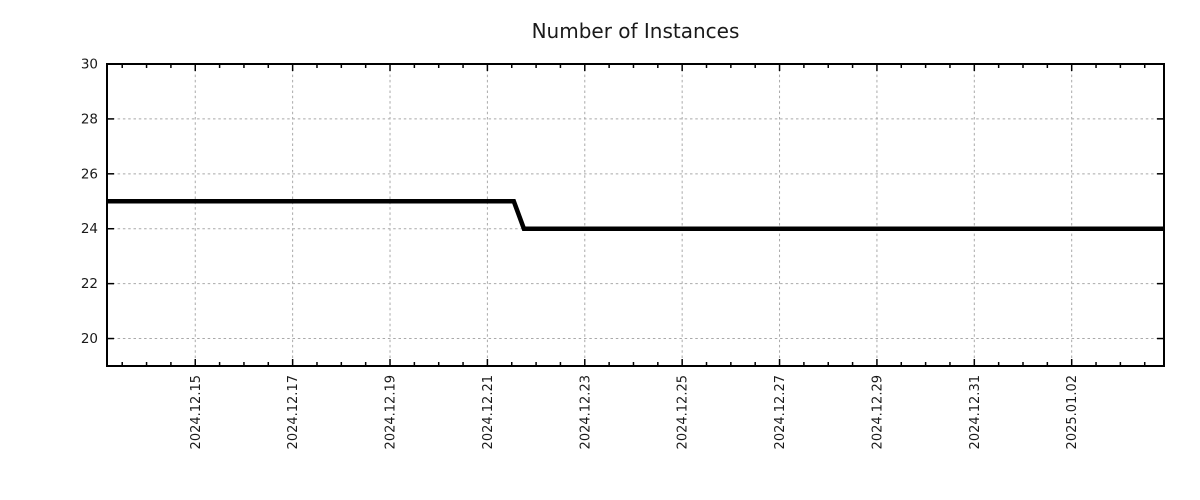  Describe the element at coordinates (1072, 412) in the screenshot. I see `x-tick-label: 2025.01.02` at that location.